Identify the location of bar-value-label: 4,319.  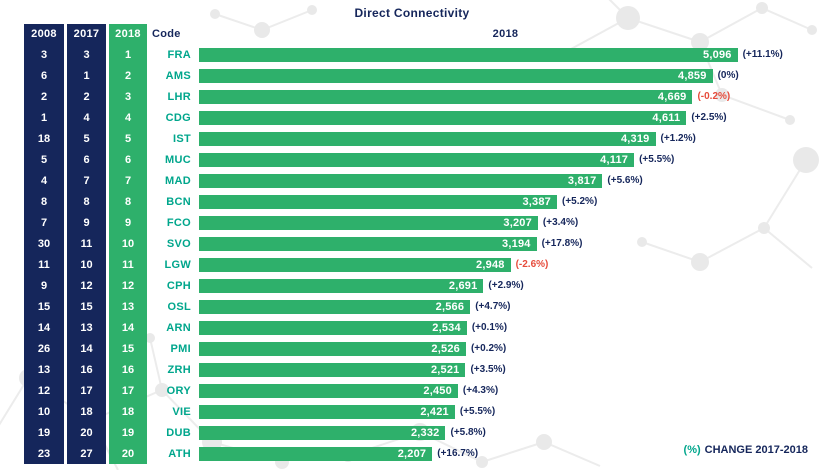
(635, 138).